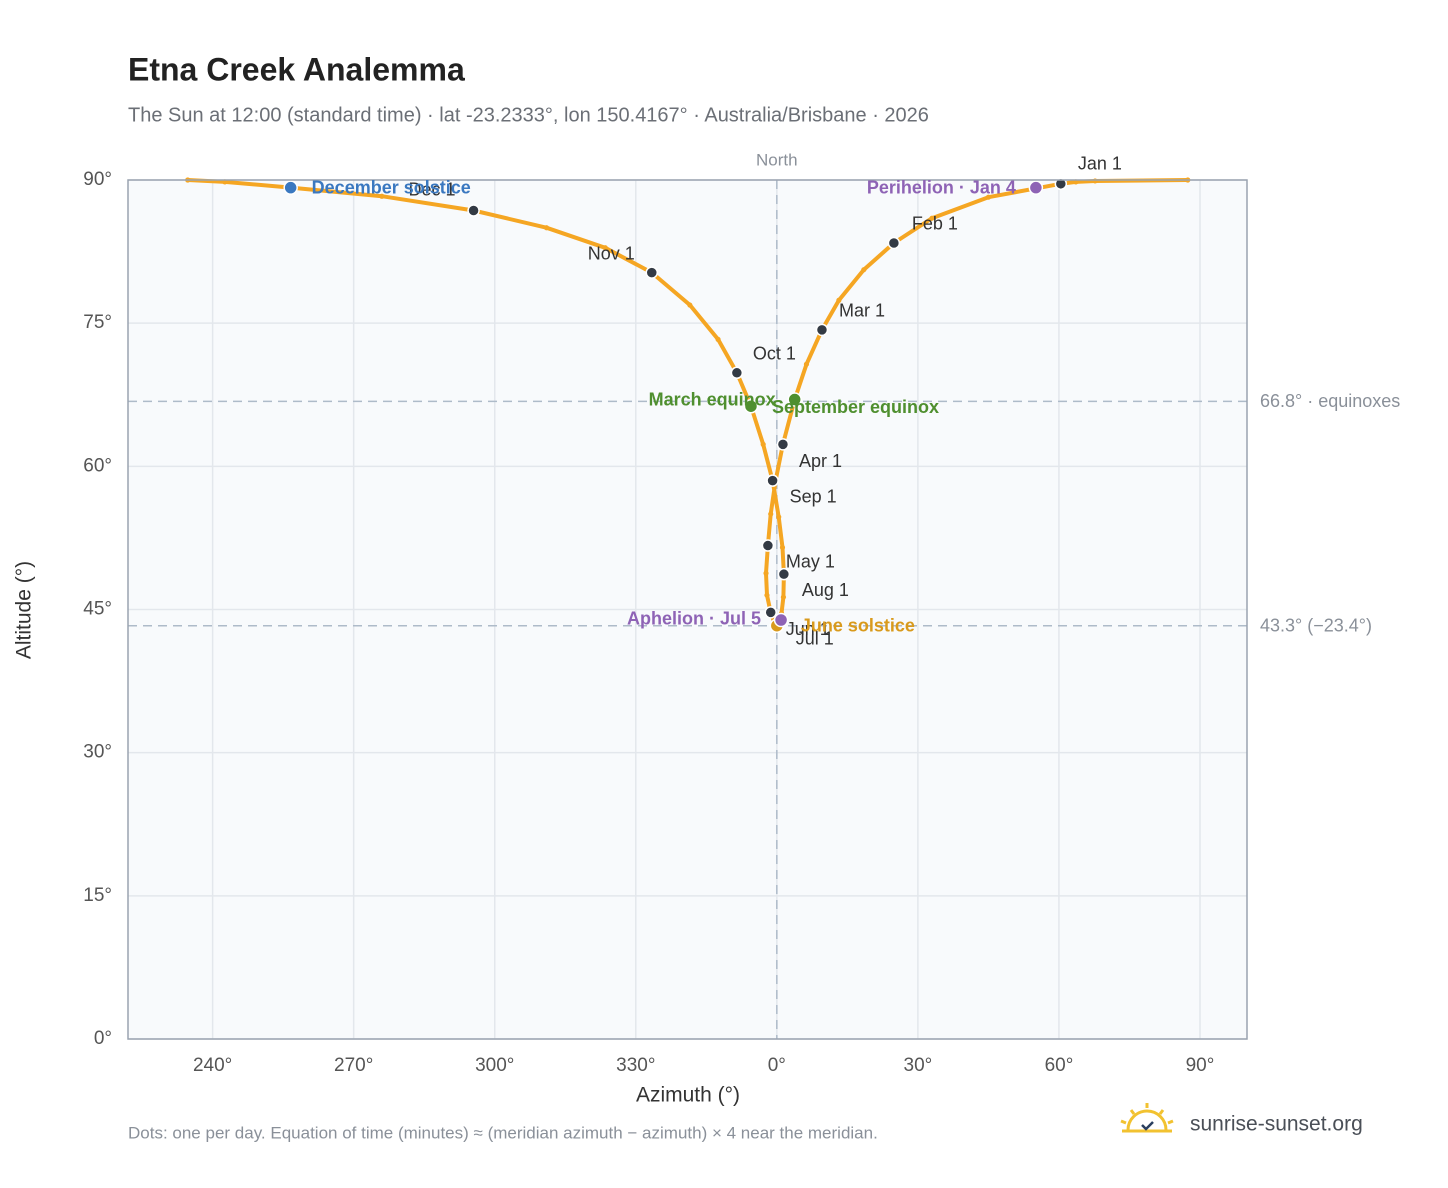  What do you see at coordinates (611, 253) in the screenshot?
I see `month-label: Nov 1` at bounding box center [611, 253].